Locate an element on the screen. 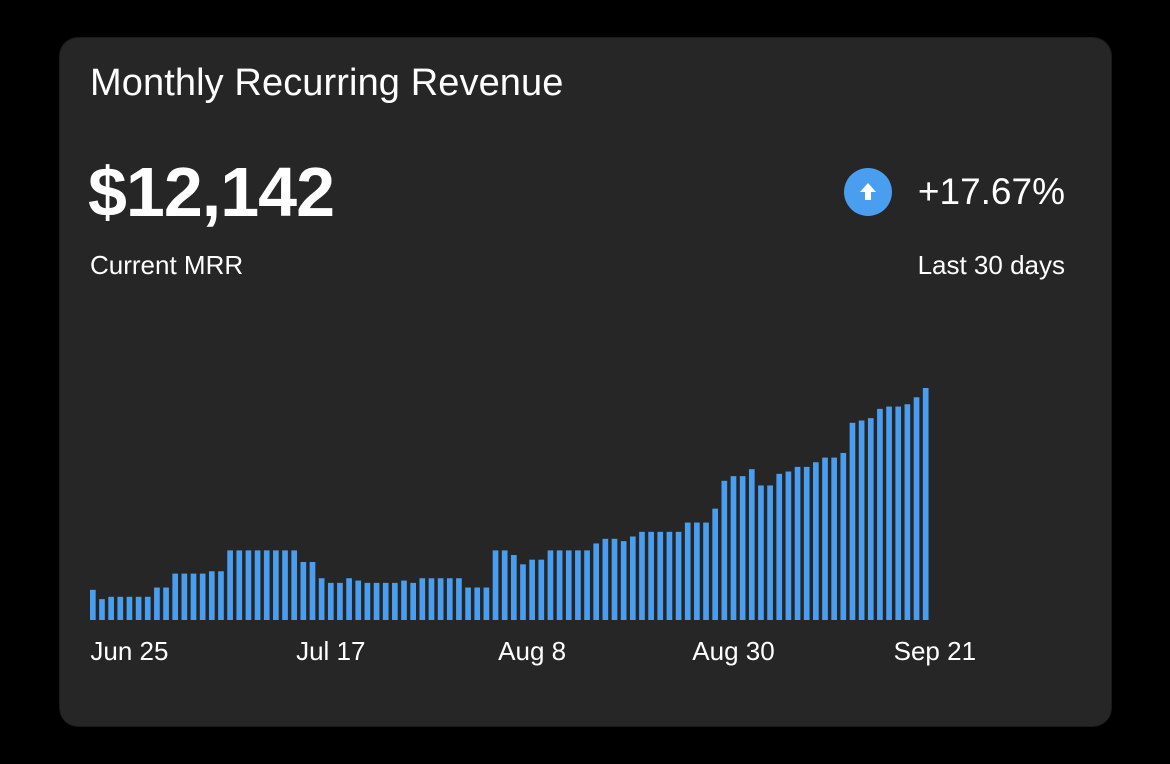 The width and height of the screenshot is (1170, 764). x-tick-label: Jul 17 is located at coordinates (330, 651).